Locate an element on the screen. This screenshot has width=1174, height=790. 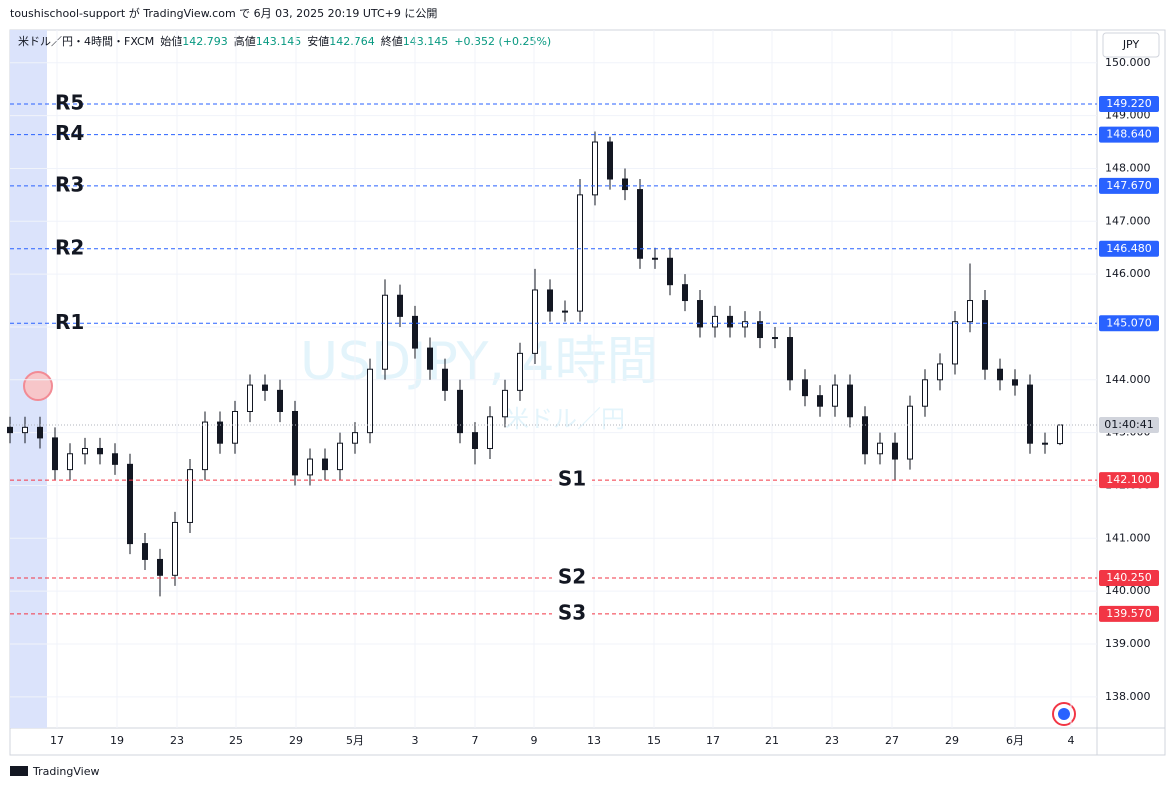
ohlc-value: 143.145 is located at coordinates (279, 41).